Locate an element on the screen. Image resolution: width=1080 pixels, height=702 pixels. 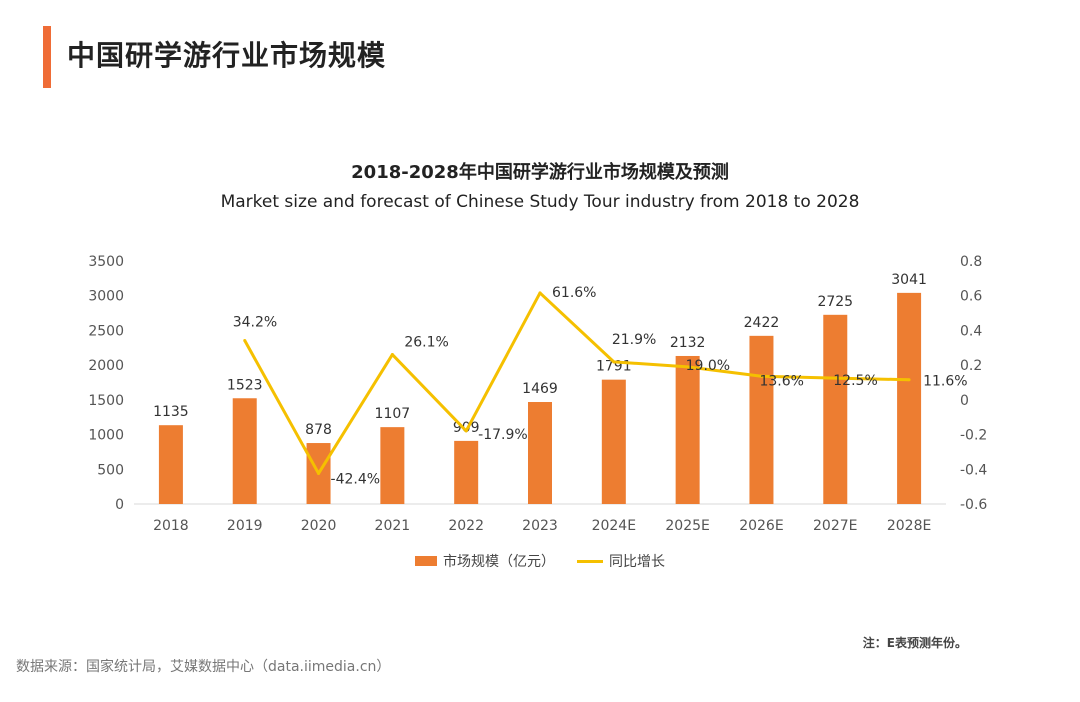
growth-value-label: -17.9% is located at coordinates (503, 435).